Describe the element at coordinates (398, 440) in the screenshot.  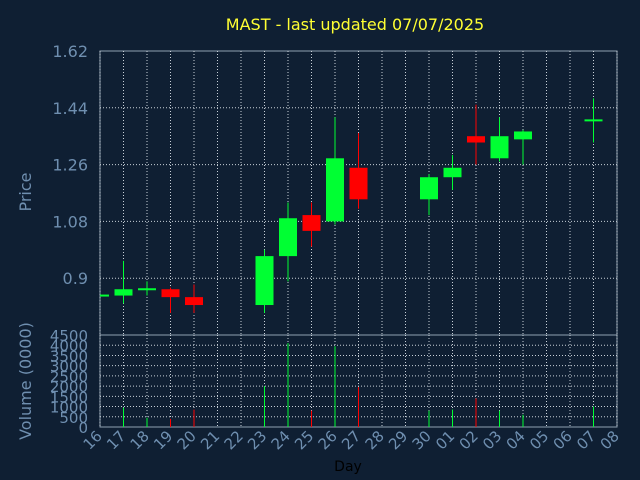
I see `x-tick-label: 29` at that location.